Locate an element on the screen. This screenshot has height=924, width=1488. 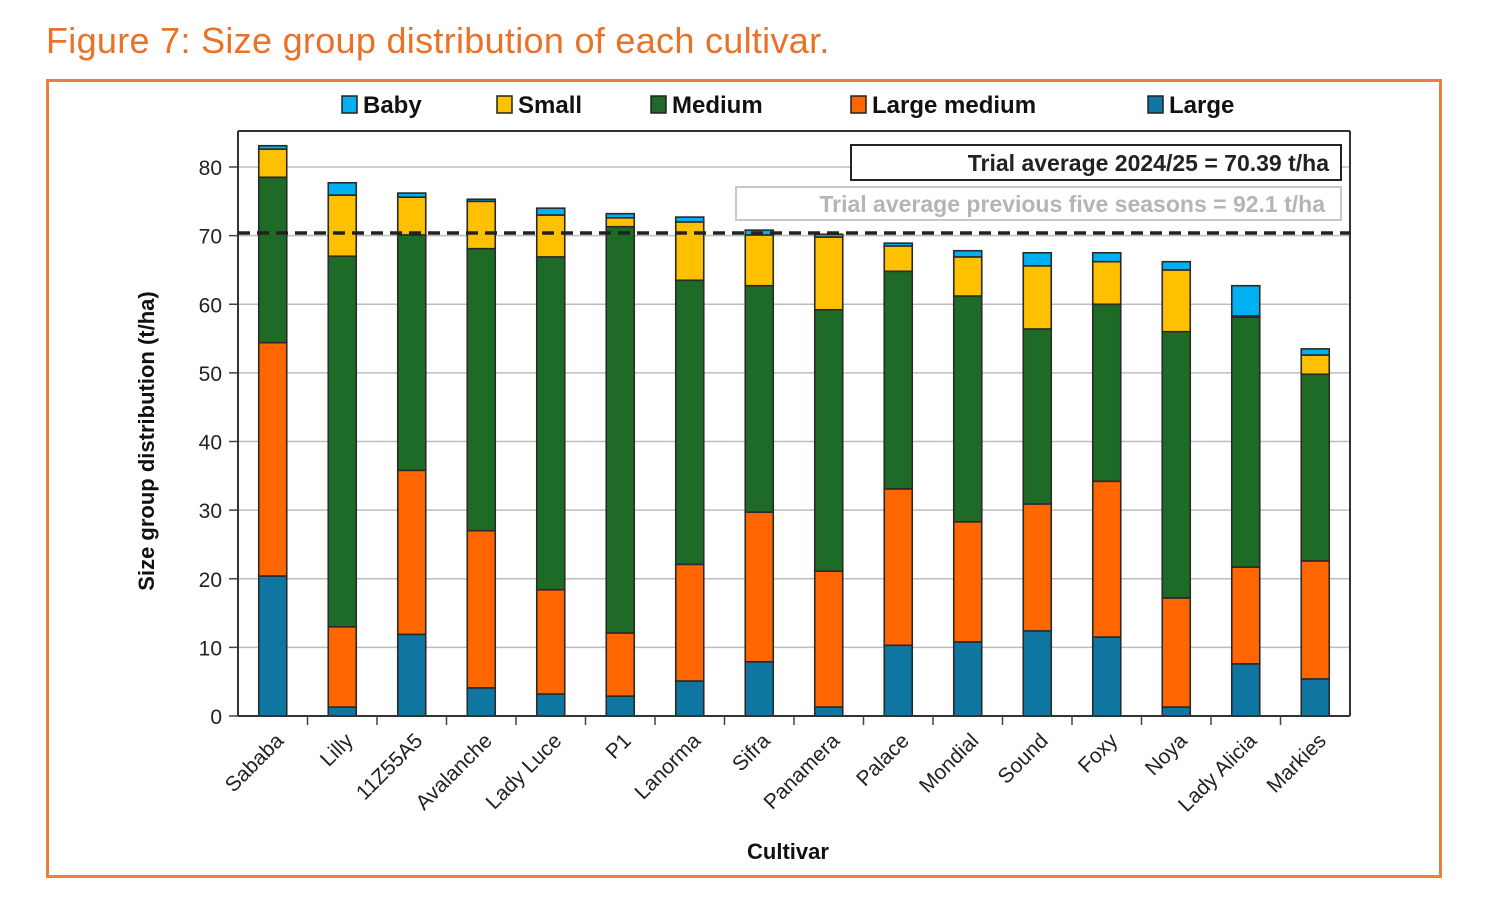
legend-swatch-large is located at coordinates (1155, 104).